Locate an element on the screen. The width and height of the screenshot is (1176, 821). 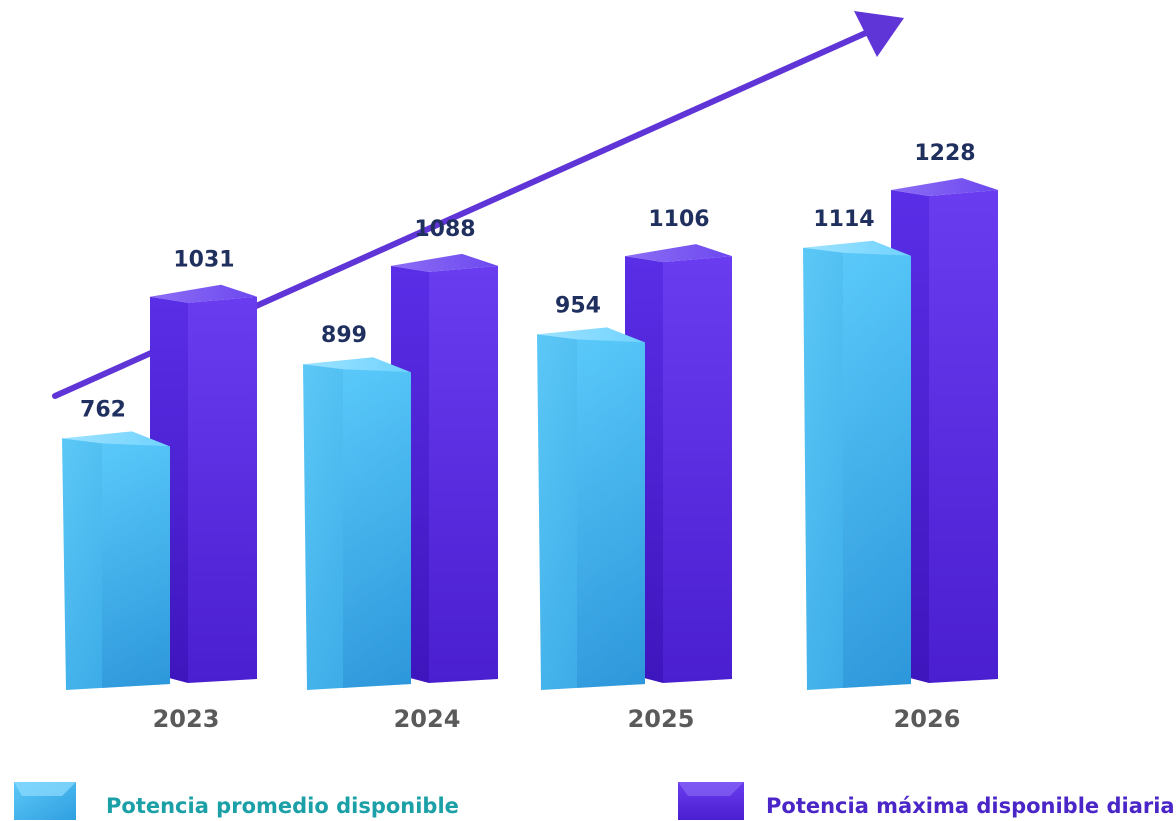
bar-max-top-2025 is located at coordinates (678, 253).